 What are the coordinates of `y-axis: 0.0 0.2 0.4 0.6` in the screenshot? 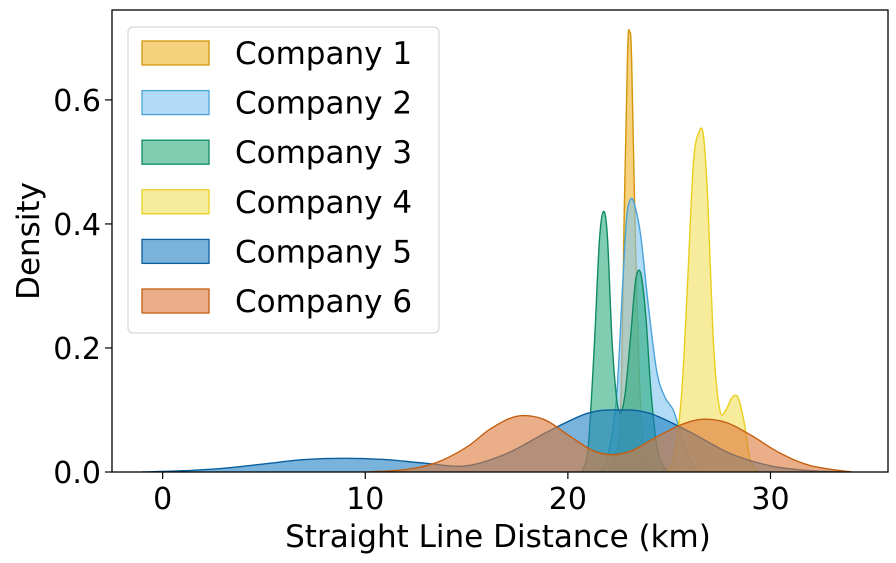 It's located at (82, 287).